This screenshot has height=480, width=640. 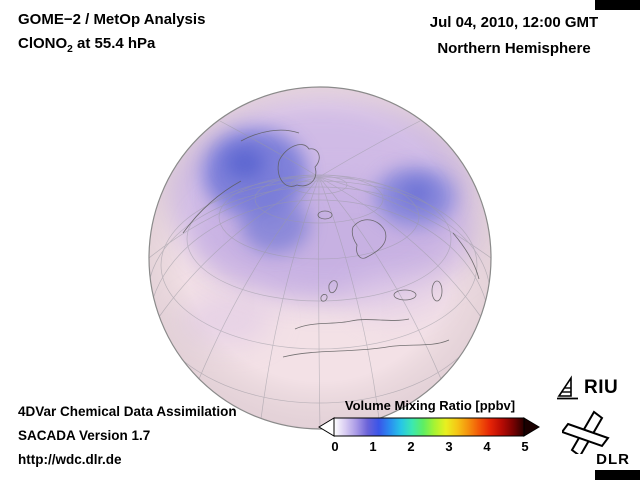 What do you see at coordinates (127, 411) in the screenshot?
I see `attribution-line-1: 4DVar Chemical Data Assimilation` at bounding box center [127, 411].